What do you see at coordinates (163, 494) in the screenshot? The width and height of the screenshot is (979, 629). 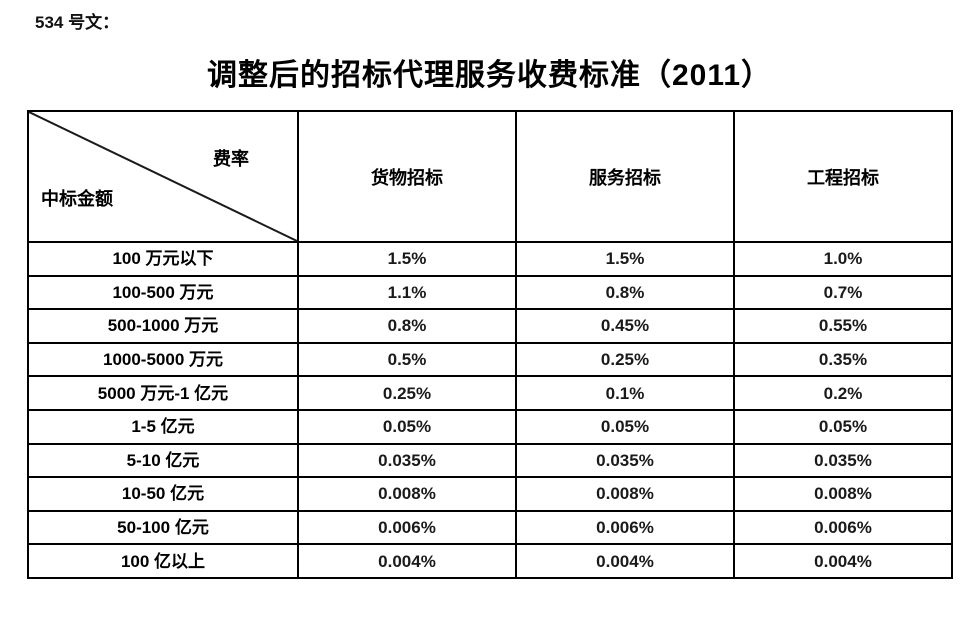 I see `row-label: 10-50 亿元` at bounding box center [163, 494].